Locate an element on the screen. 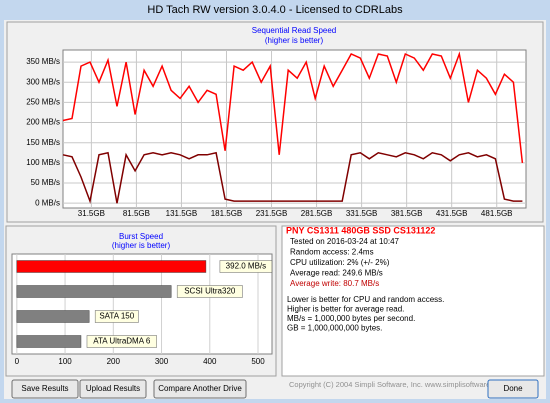  x-tick-label: 300 is located at coordinates (162, 361).